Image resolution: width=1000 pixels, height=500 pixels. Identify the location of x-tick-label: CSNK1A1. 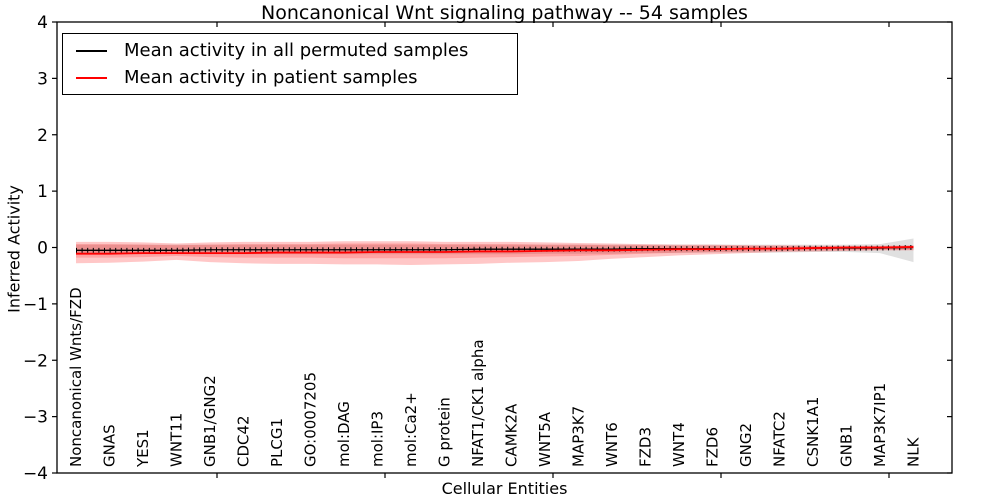
(813, 432).